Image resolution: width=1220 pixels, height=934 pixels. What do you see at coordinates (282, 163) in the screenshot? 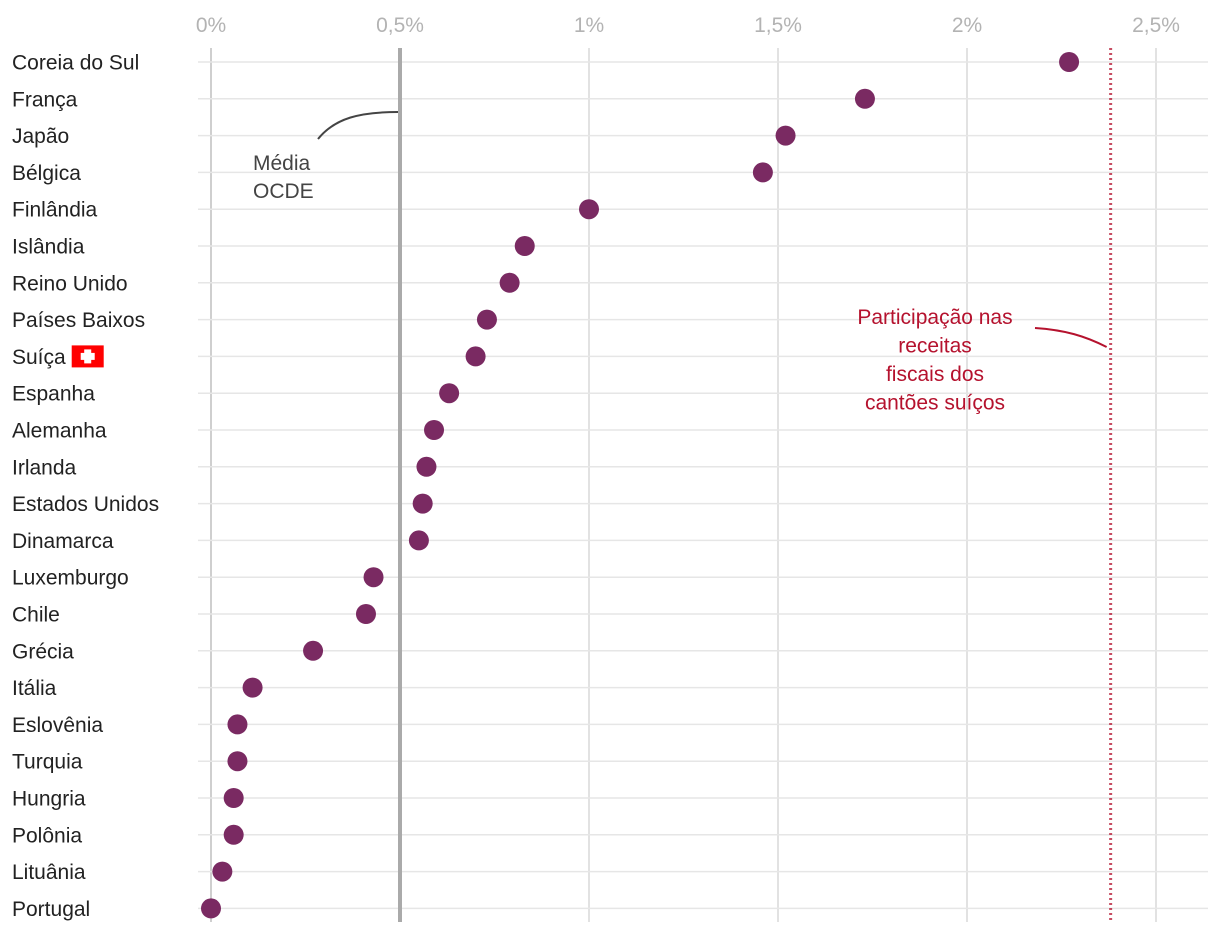
I see `oecd-annotation-label: Média` at bounding box center [282, 163].